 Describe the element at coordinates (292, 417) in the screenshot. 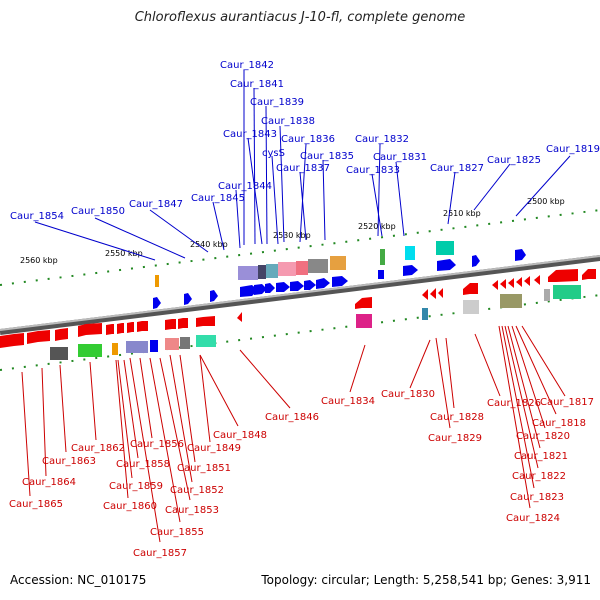

I see `gene-label: Caur_1846` at that location.